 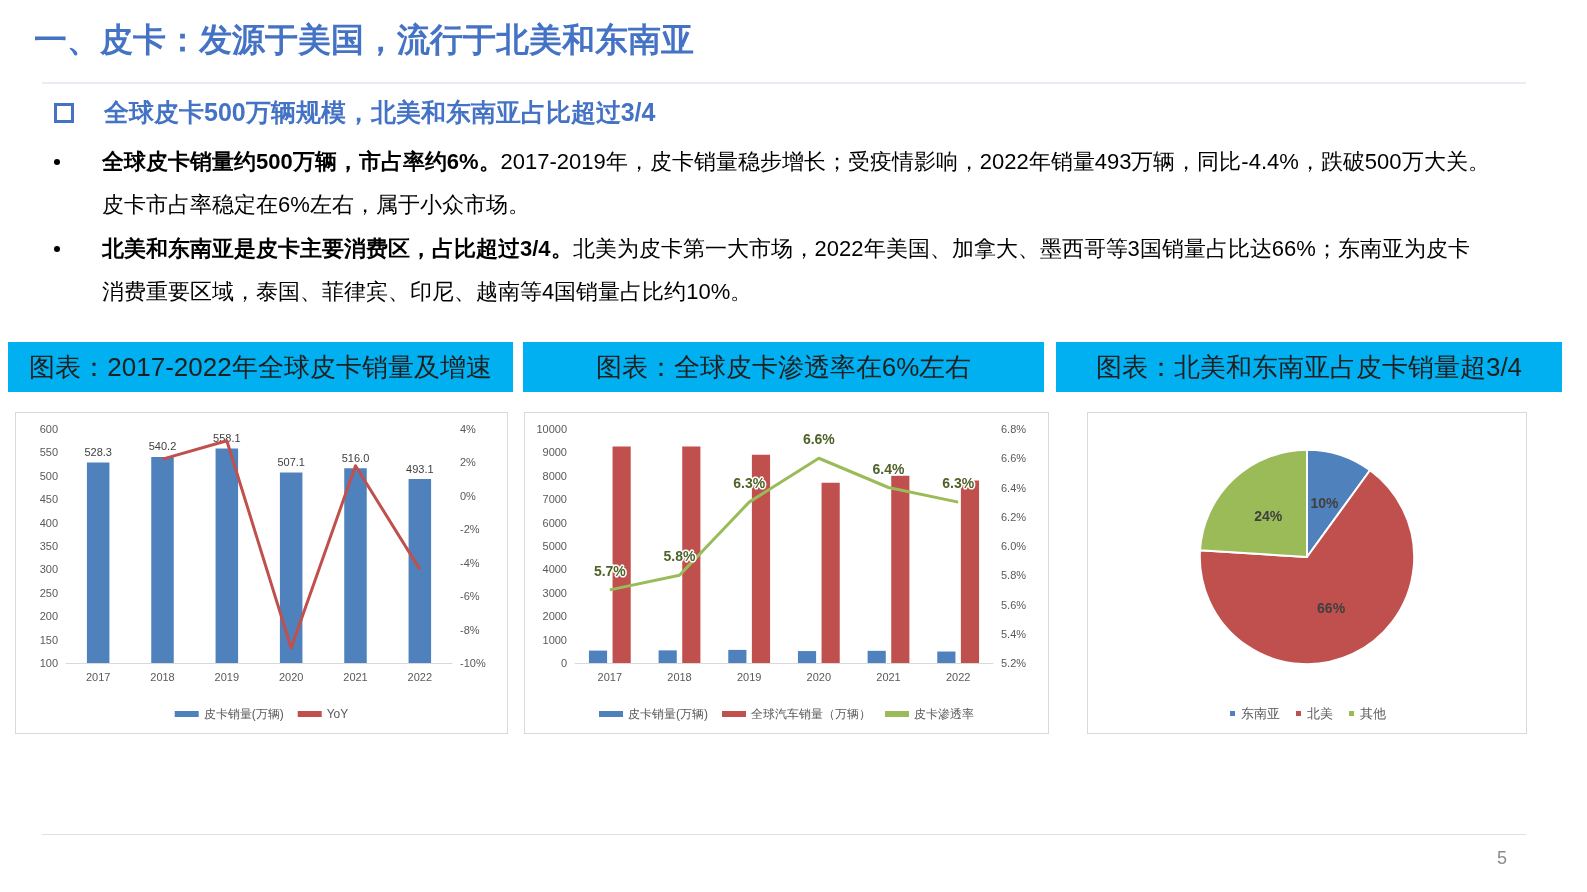 I want to click on y-tick-label: 2000, so click(x=554, y=616).